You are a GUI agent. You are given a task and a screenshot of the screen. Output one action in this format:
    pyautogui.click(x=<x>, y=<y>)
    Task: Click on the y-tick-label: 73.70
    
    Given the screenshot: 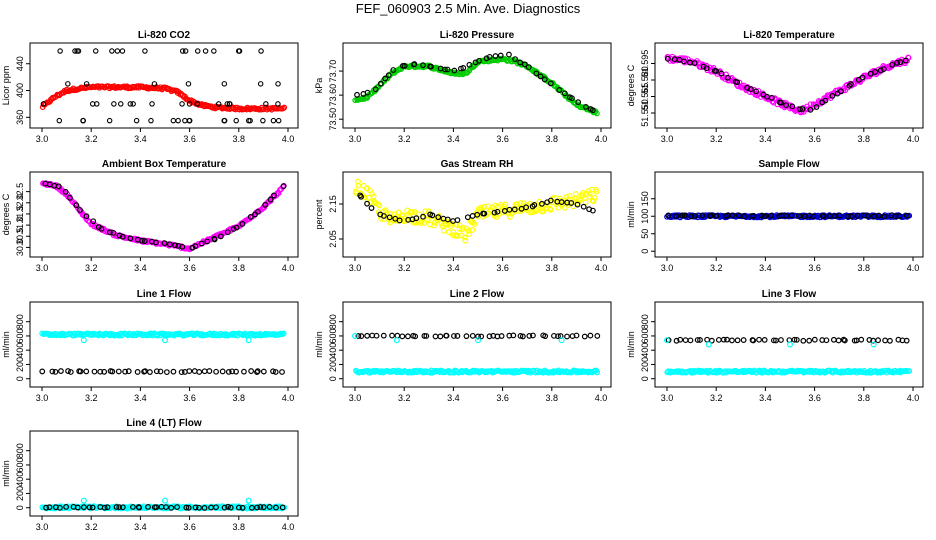 What is the action you would take?
    pyautogui.click(x=333, y=71)
    